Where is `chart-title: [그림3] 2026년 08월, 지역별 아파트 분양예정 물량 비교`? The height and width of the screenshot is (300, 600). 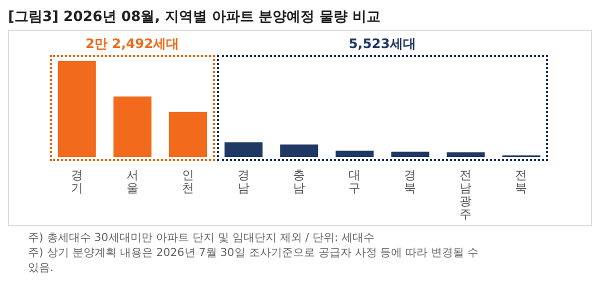 chart-title: [그림3] 2026년 08월, 지역별 아파트 분양예정 물량 비교 is located at coordinates (195, 17).